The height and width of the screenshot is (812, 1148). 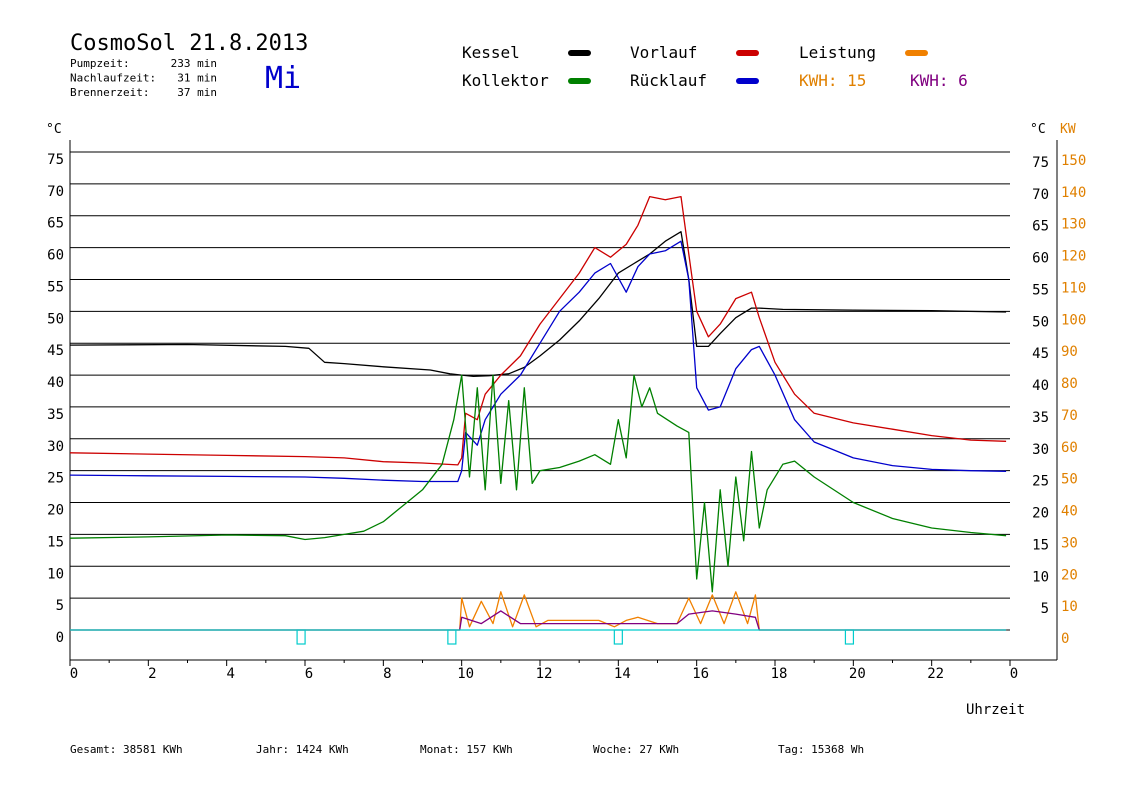 What do you see at coordinates (1069, 480) in the screenshot?
I see `y2-tick-label: 50` at bounding box center [1069, 480].